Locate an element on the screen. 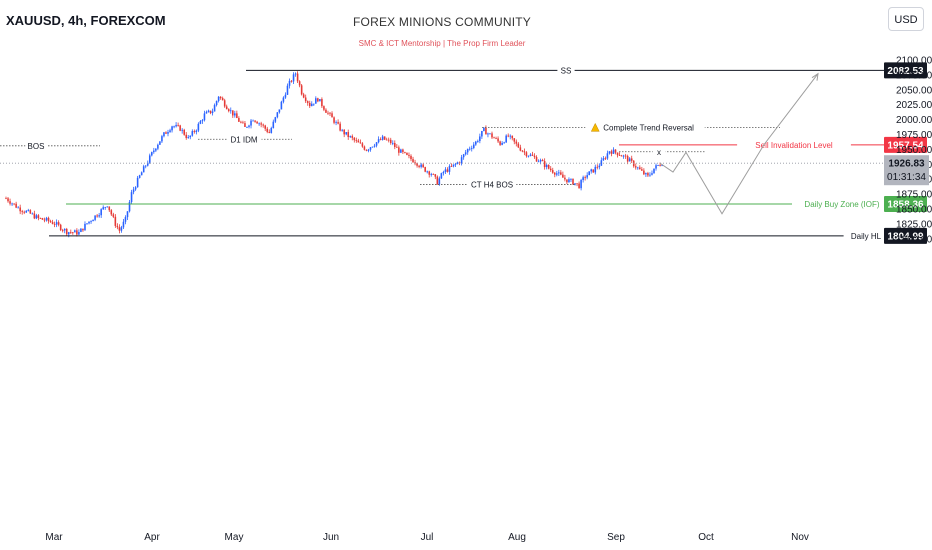 Image resolution: width=932 pixels, height=550 pixels. y-tick-6: 1950.00 is located at coordinates (914, 150).